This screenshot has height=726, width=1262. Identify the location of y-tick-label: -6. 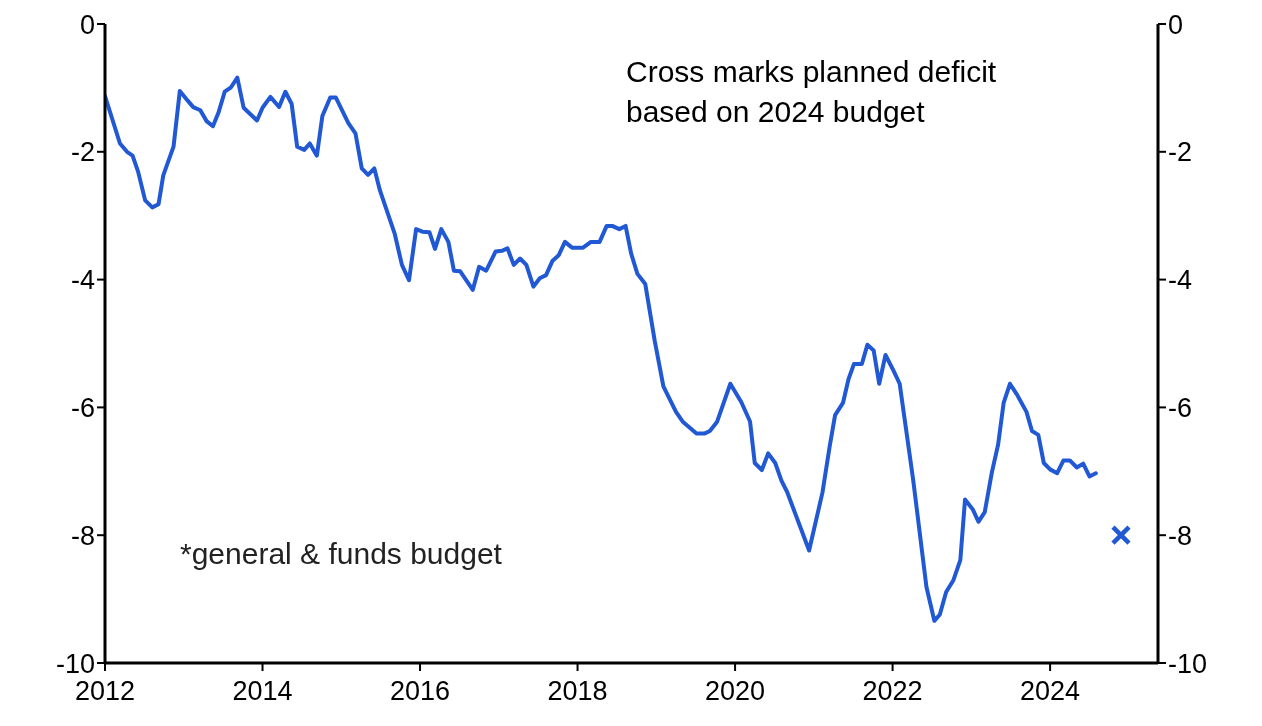
(82, 407).